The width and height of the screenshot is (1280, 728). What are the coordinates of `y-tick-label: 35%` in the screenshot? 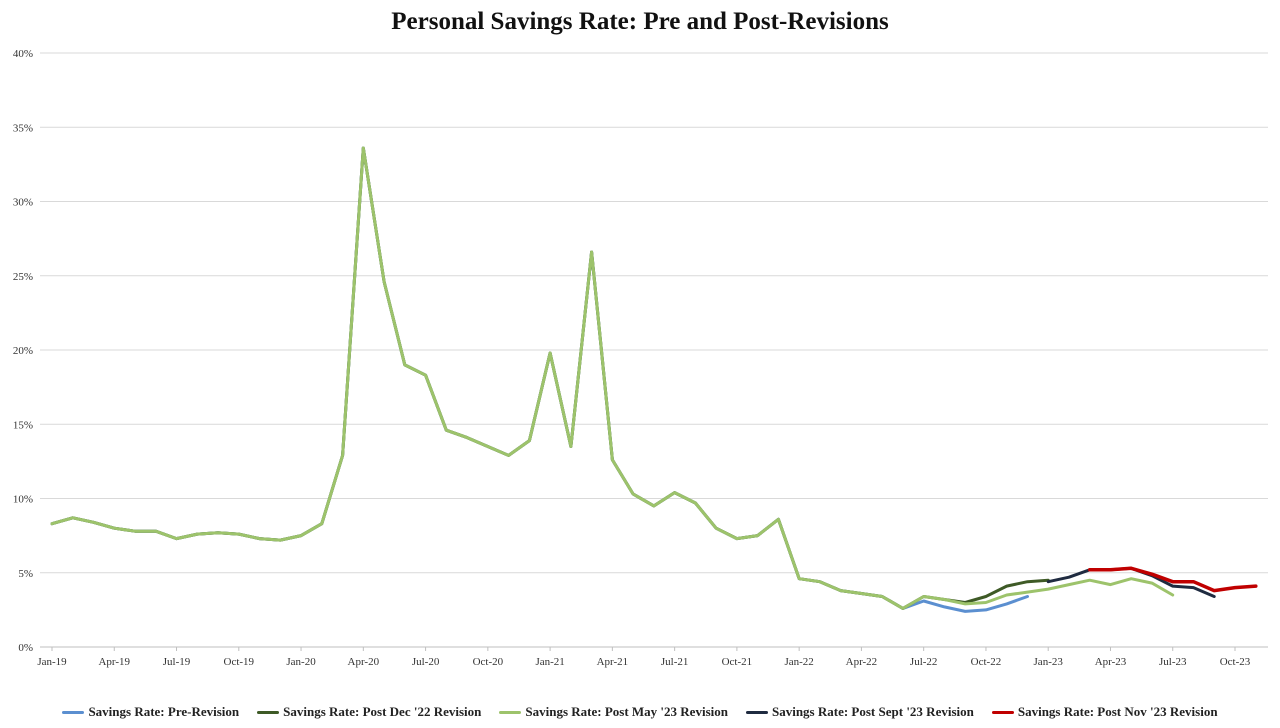 It's located at (23, 128).